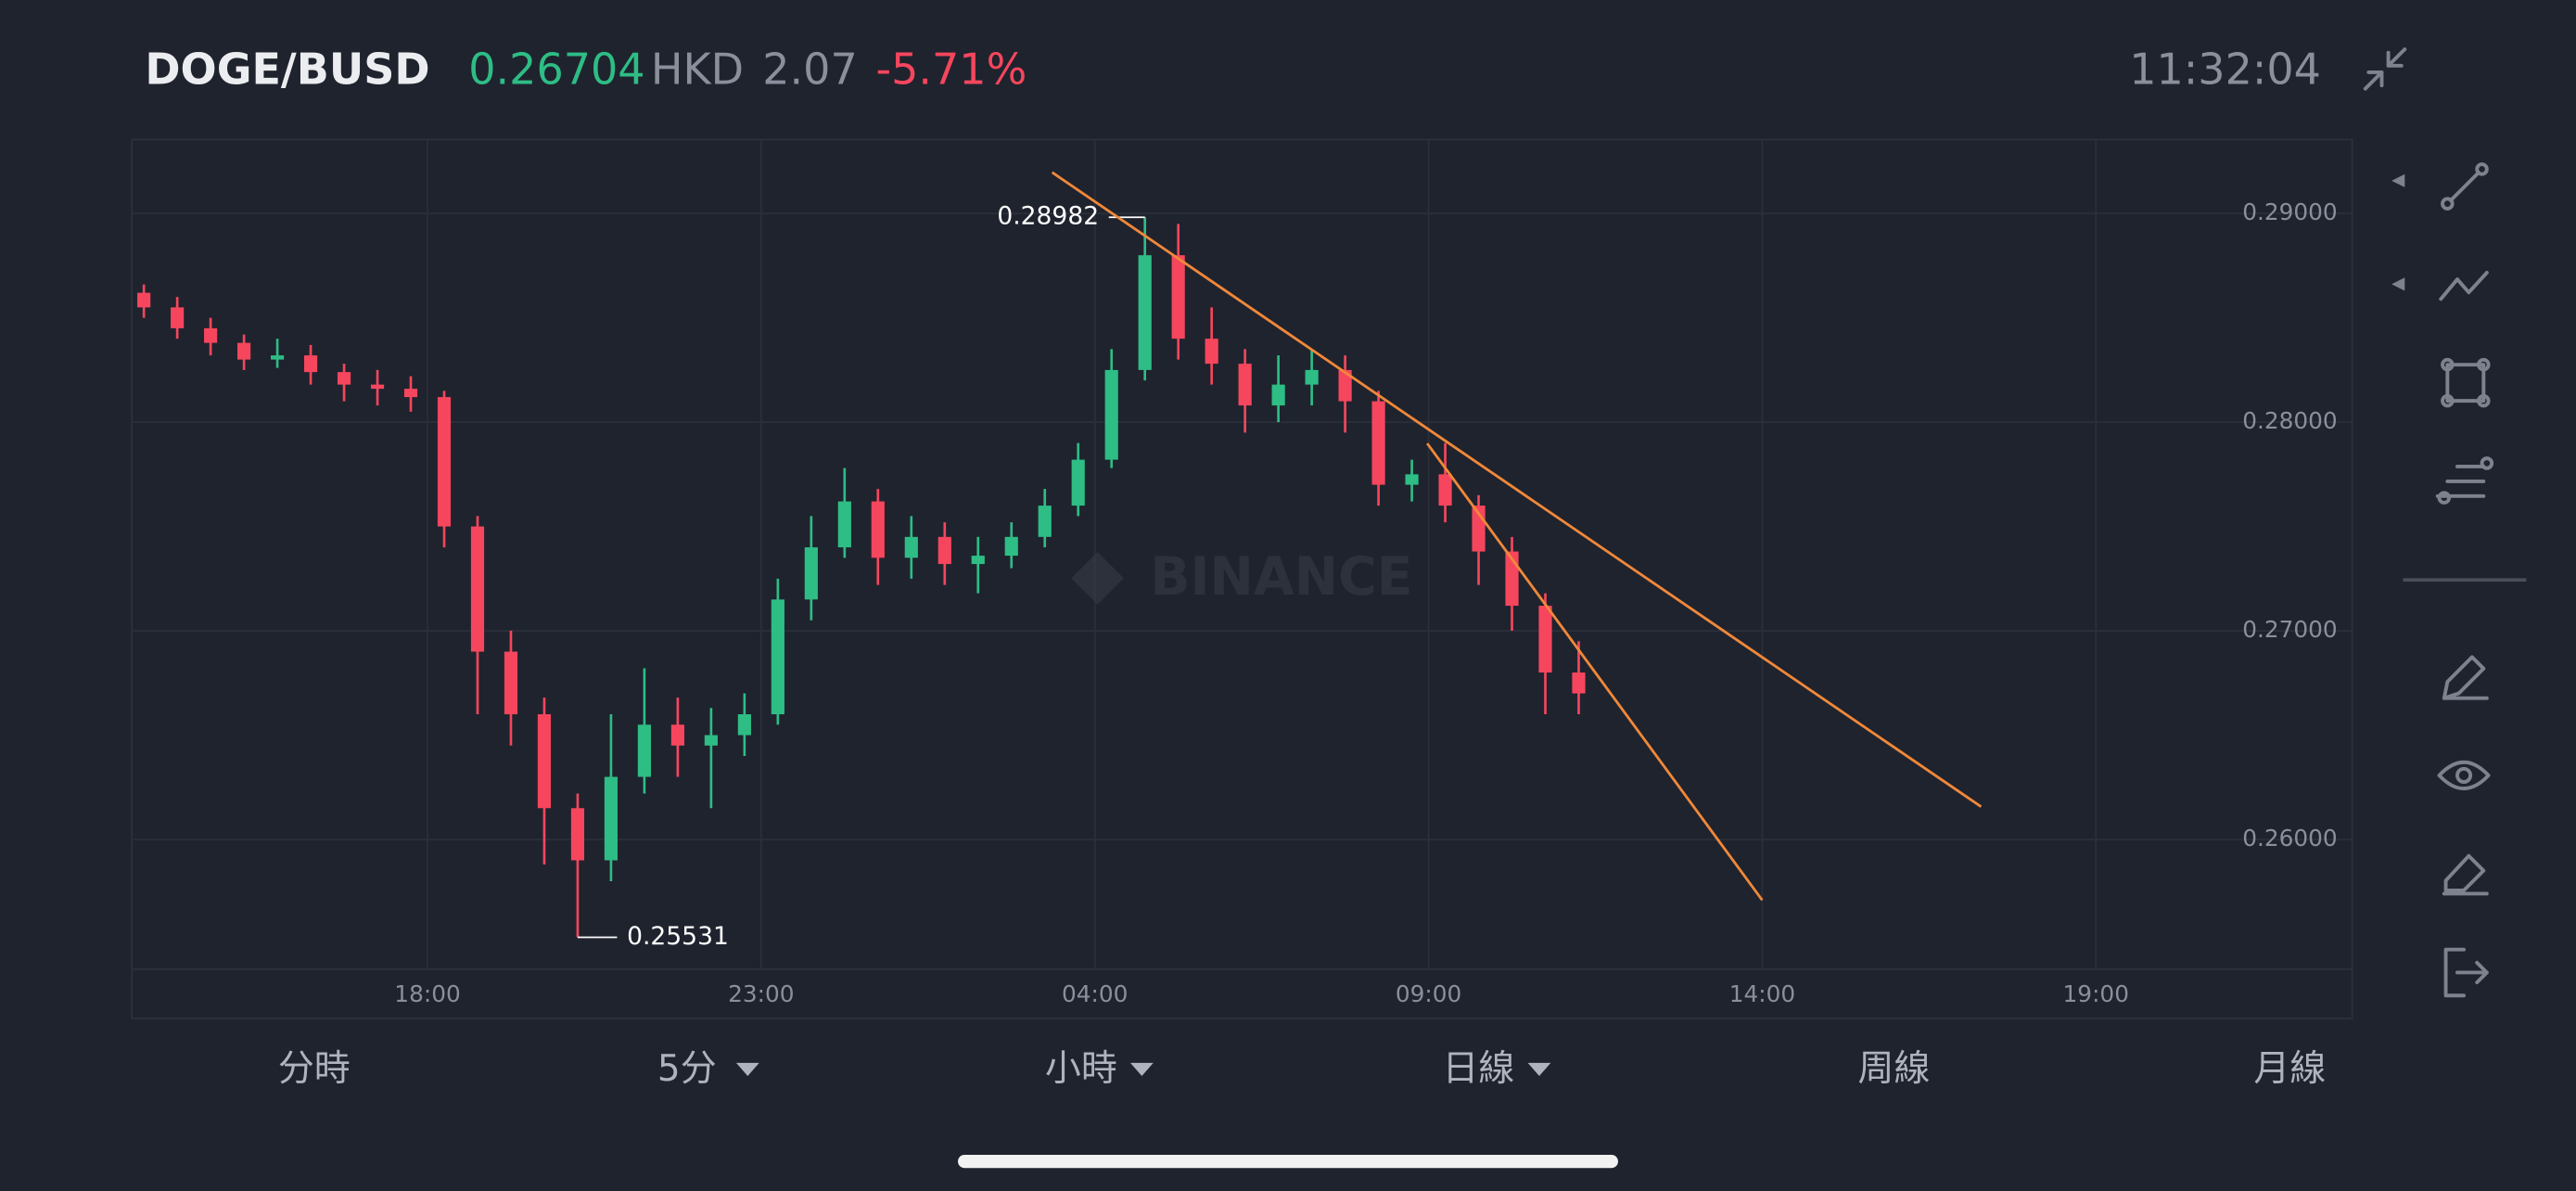 Image resolution: width=2576 pixels, height=1191 pixels. What do you see at coordinates (697, 69) in the screenshot?
I see `currency: HKD` at bounding box center [697, 69].